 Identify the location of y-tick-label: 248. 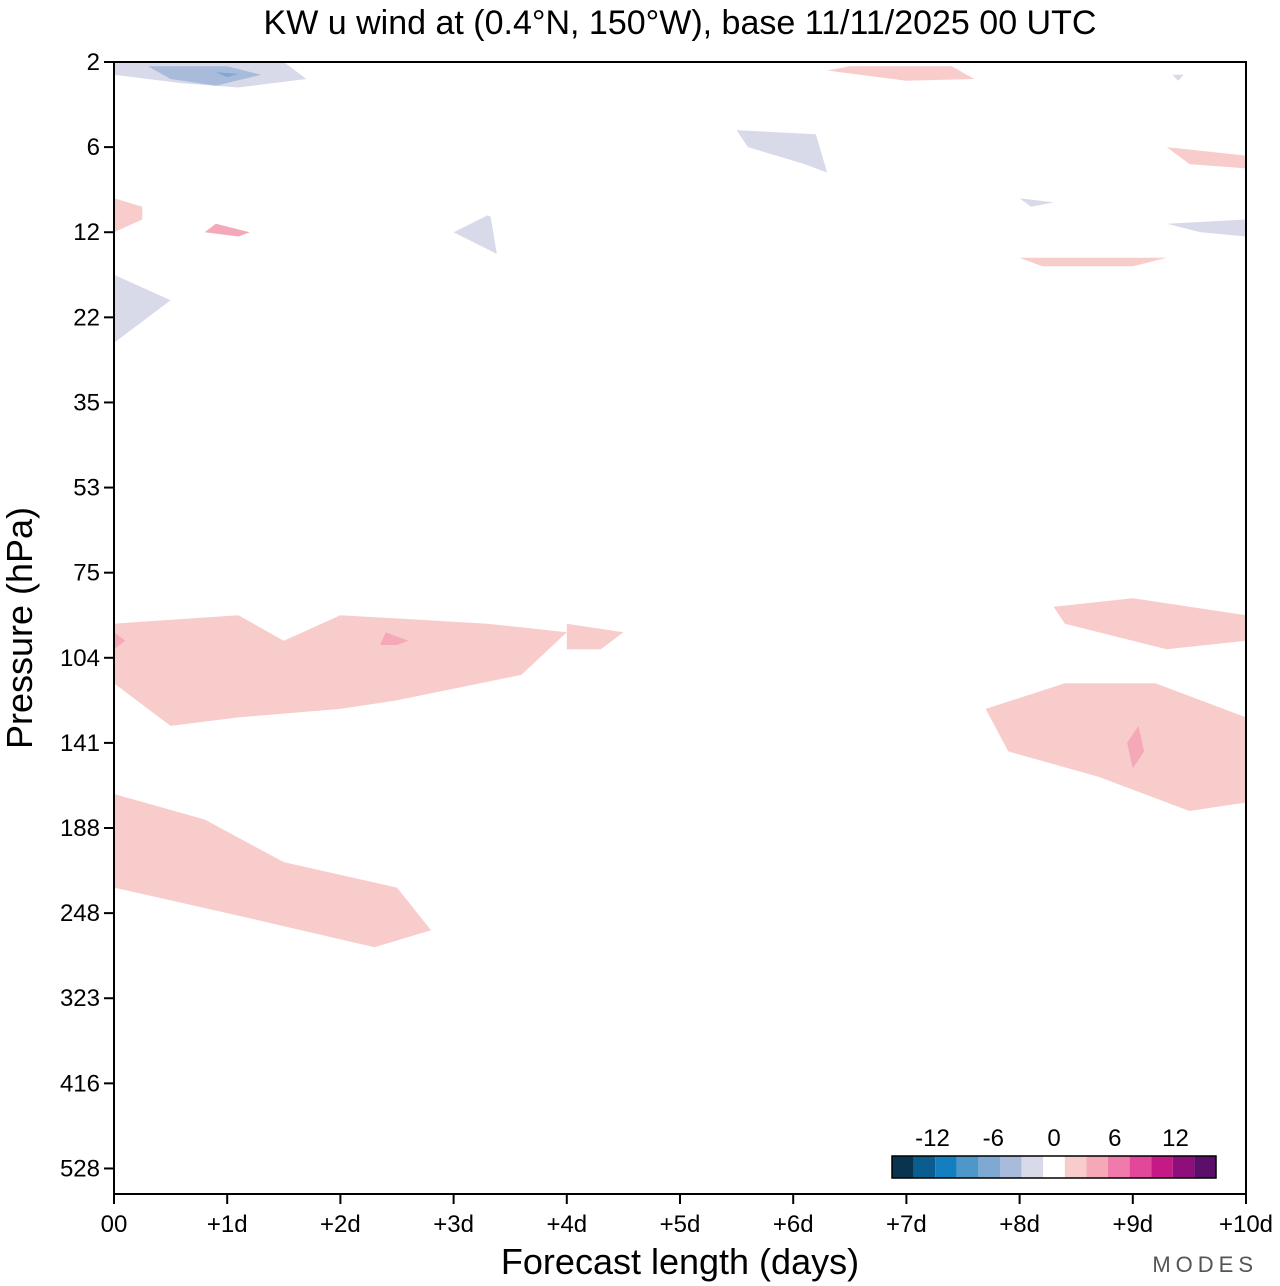
(80, 913).